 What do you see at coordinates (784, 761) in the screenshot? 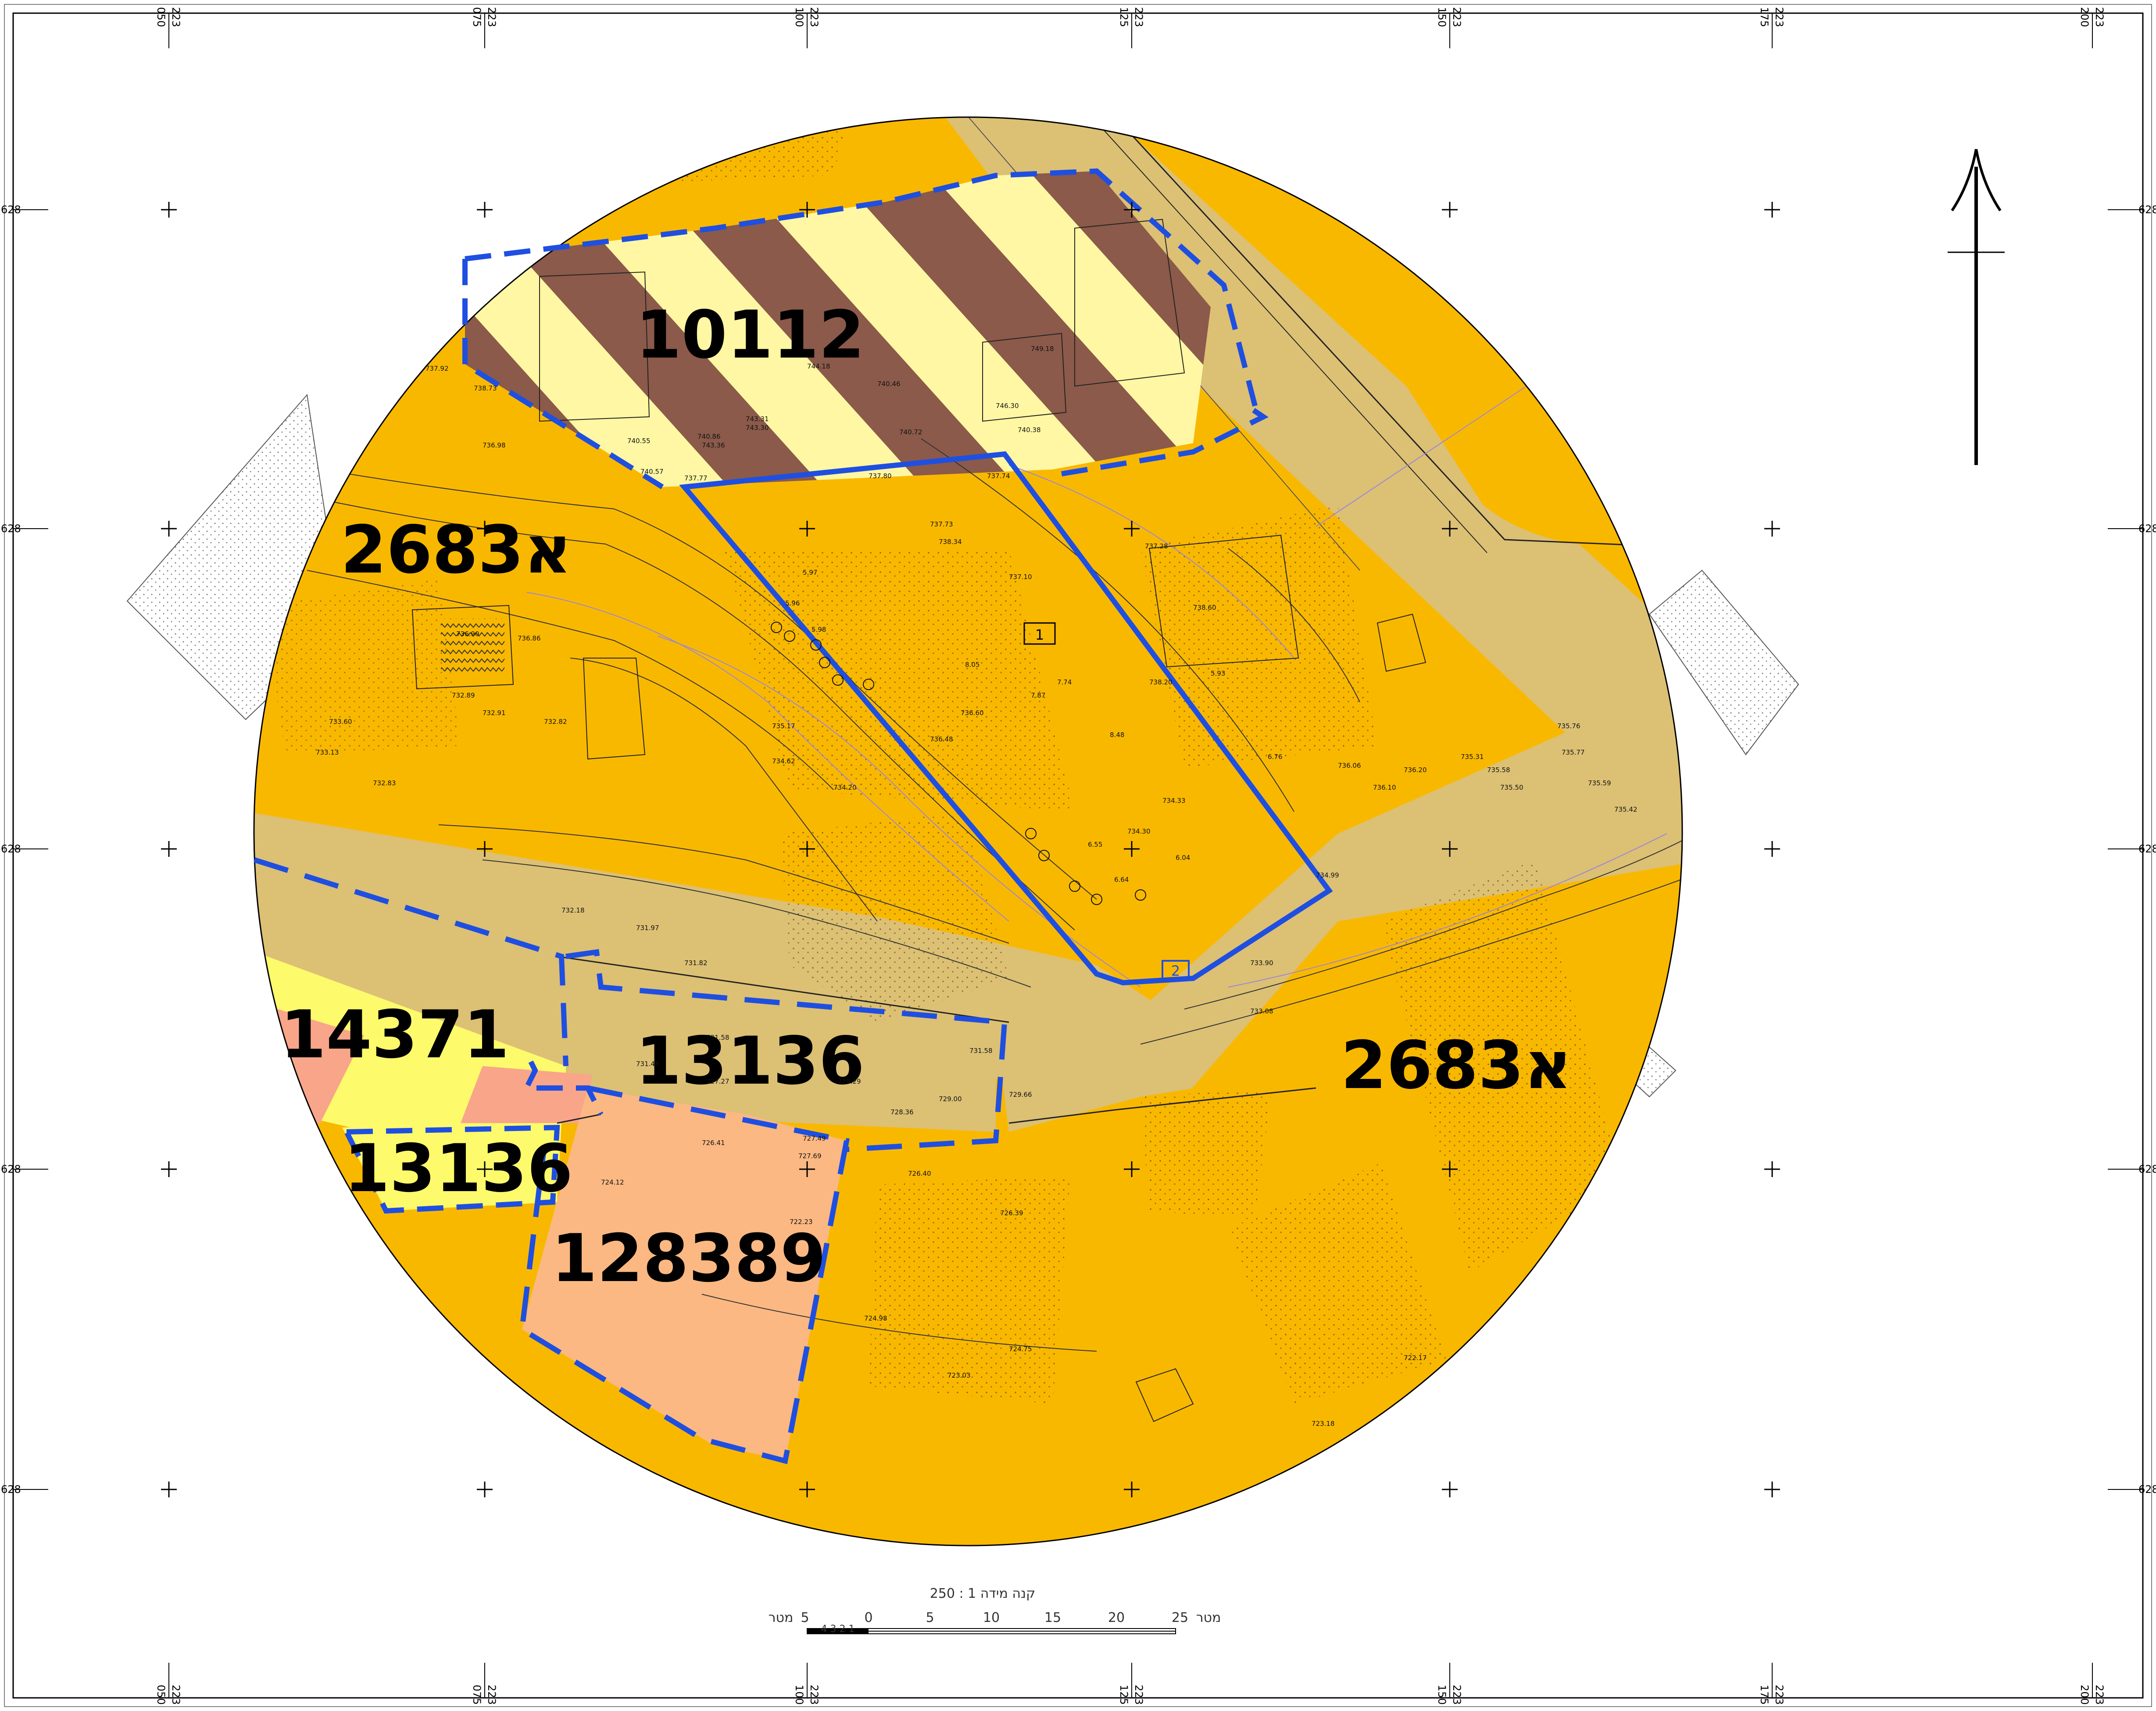
I see `elevation-label: 734.62` at bounding box center [784, 761].